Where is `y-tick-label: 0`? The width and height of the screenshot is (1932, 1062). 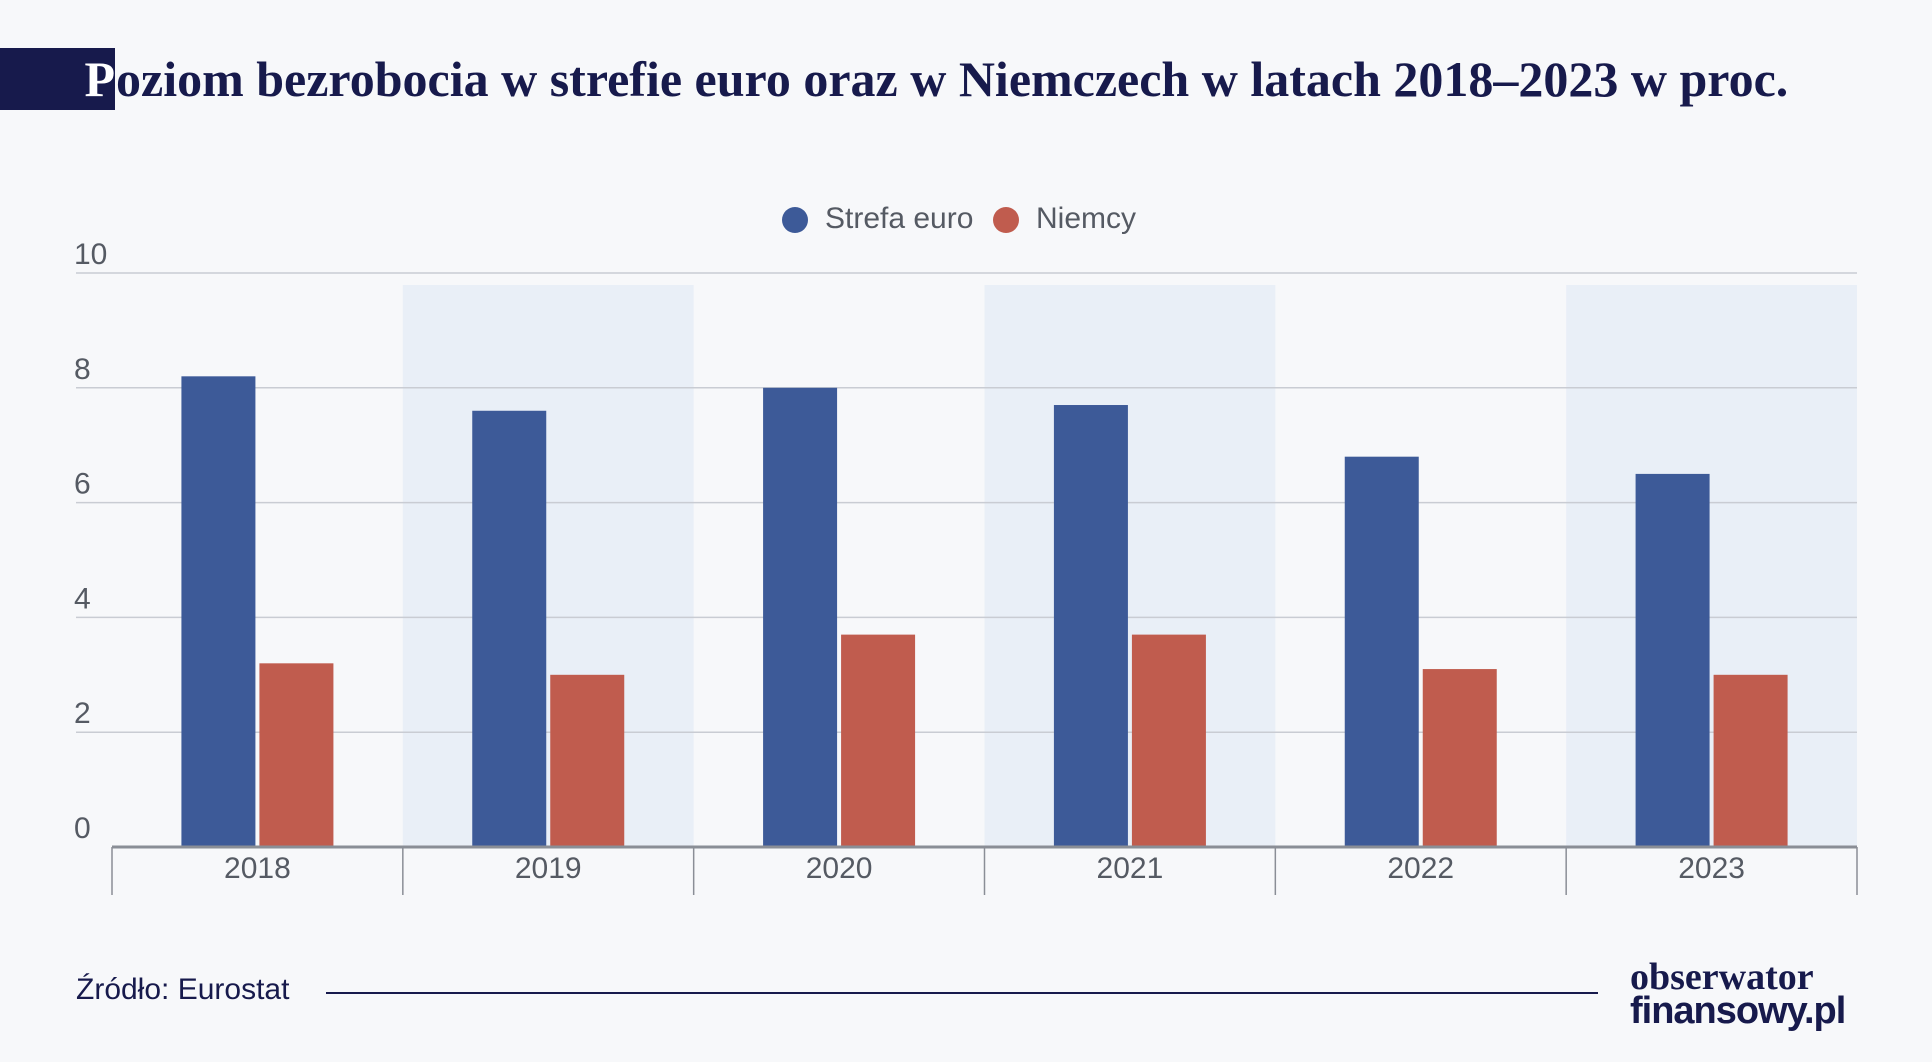 y-tick-label: 0 is located at coordinates (82, 828).